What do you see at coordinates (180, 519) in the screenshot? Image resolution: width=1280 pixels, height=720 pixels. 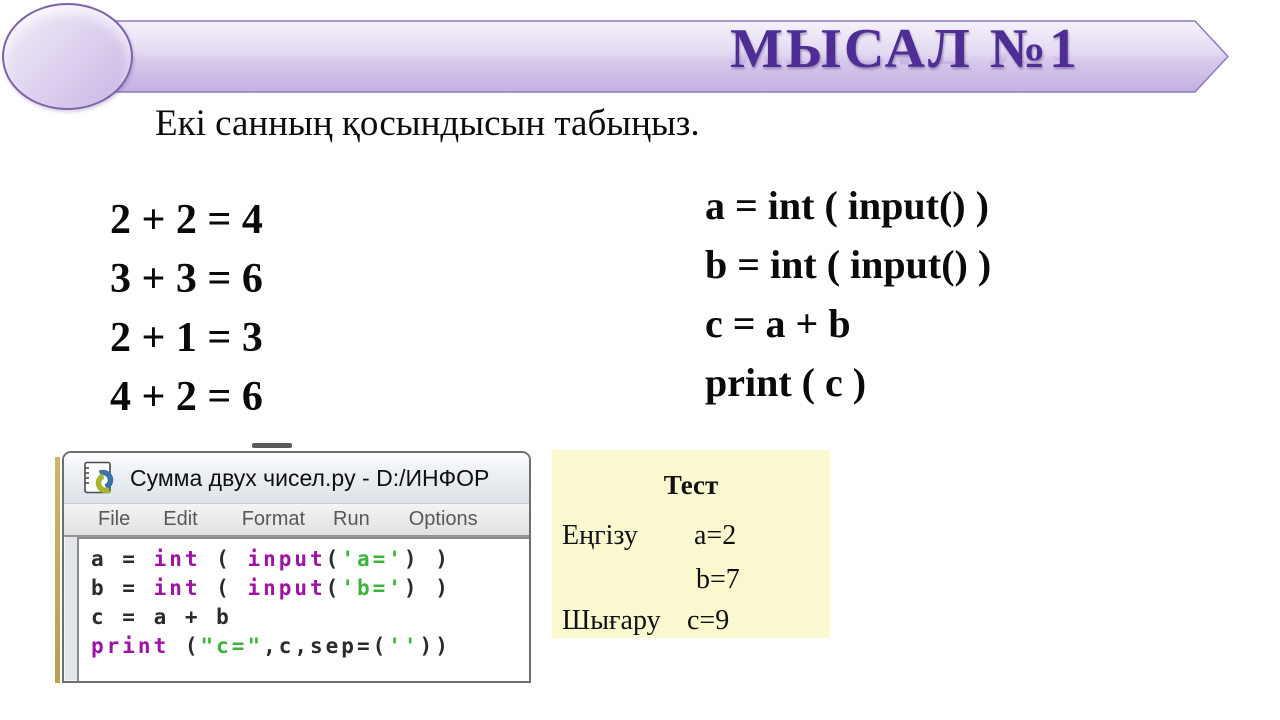 I see `menu-item-edit: Edit` at bounding box center [180, 519].